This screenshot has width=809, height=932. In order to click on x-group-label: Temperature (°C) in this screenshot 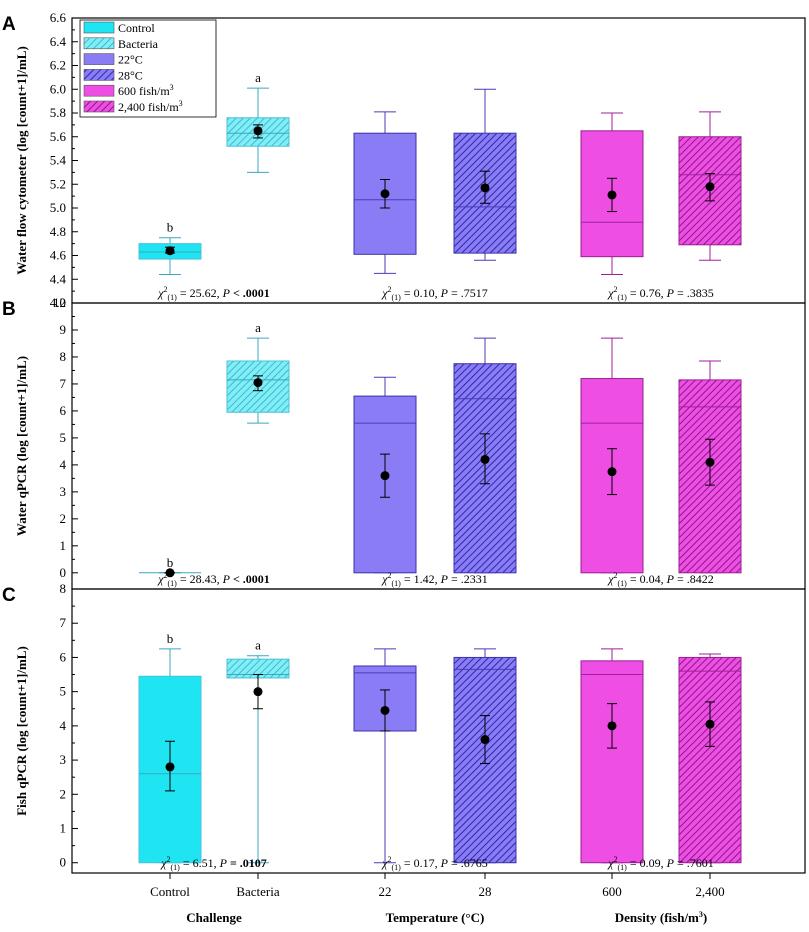, I will do `click(435, 917)`.